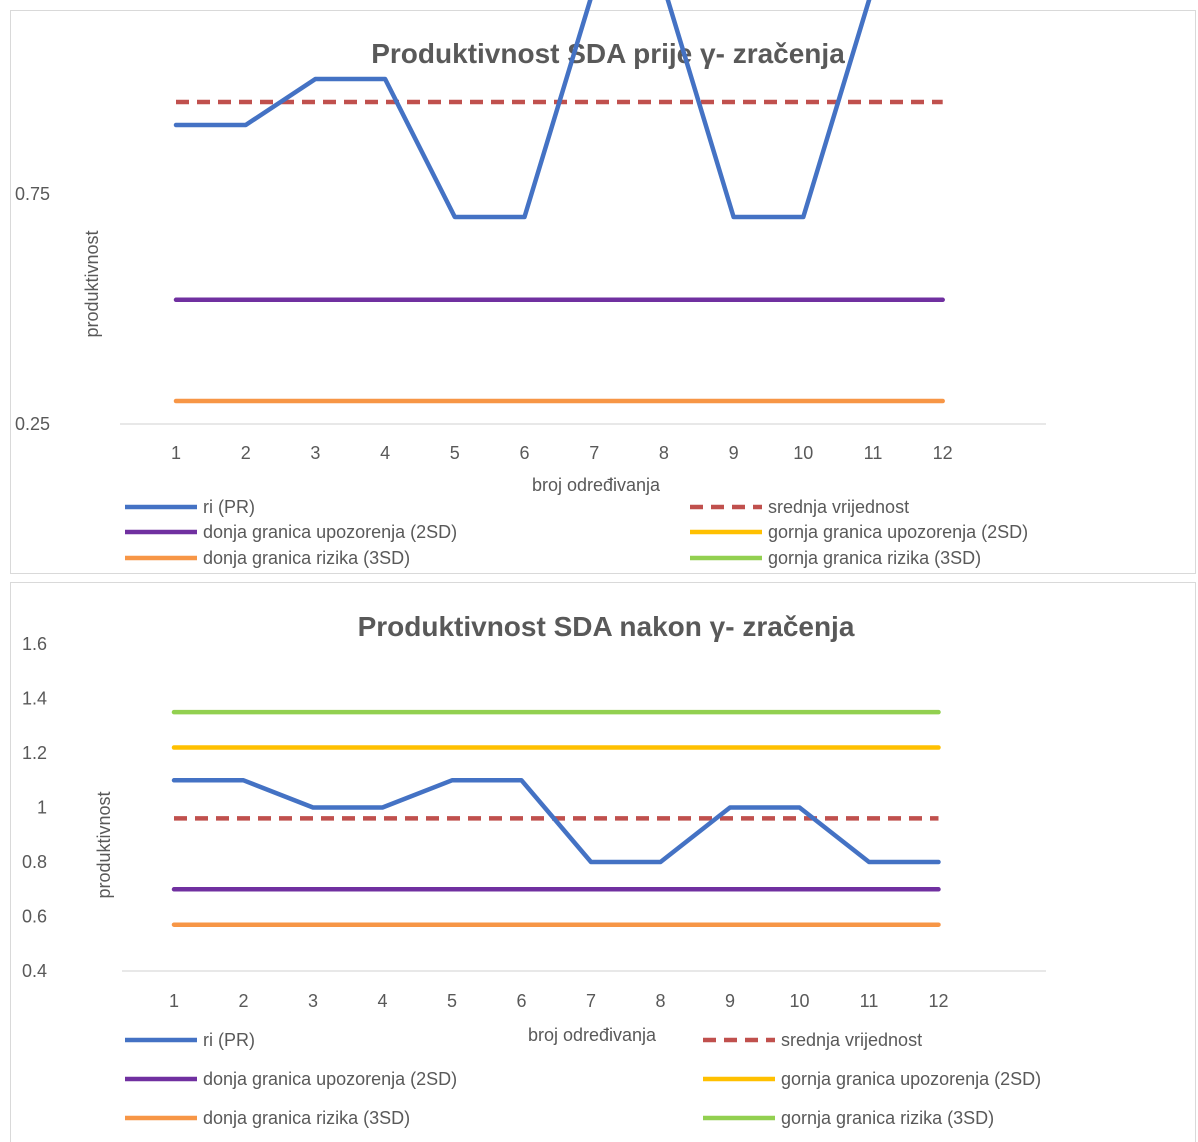 The height and width of the screenshot is (1142, 1198). Describe the element at coordinates (330, 532) in the screenshot. I see `chart1-legend-label: donja granica upozorenja (2SD)` at that location.